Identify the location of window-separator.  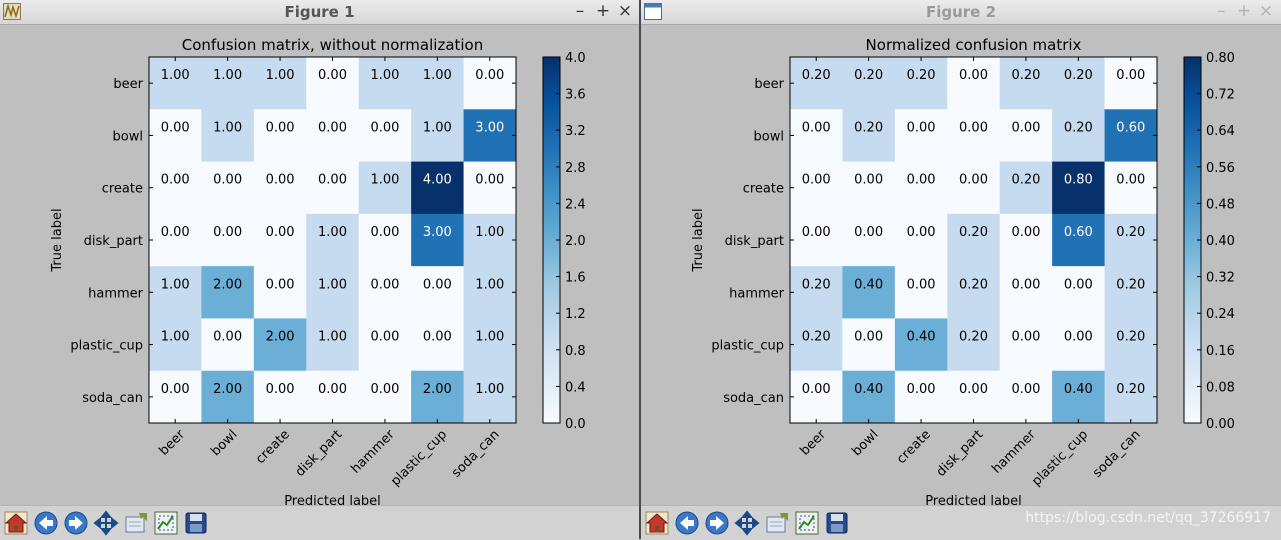
(640, 269).